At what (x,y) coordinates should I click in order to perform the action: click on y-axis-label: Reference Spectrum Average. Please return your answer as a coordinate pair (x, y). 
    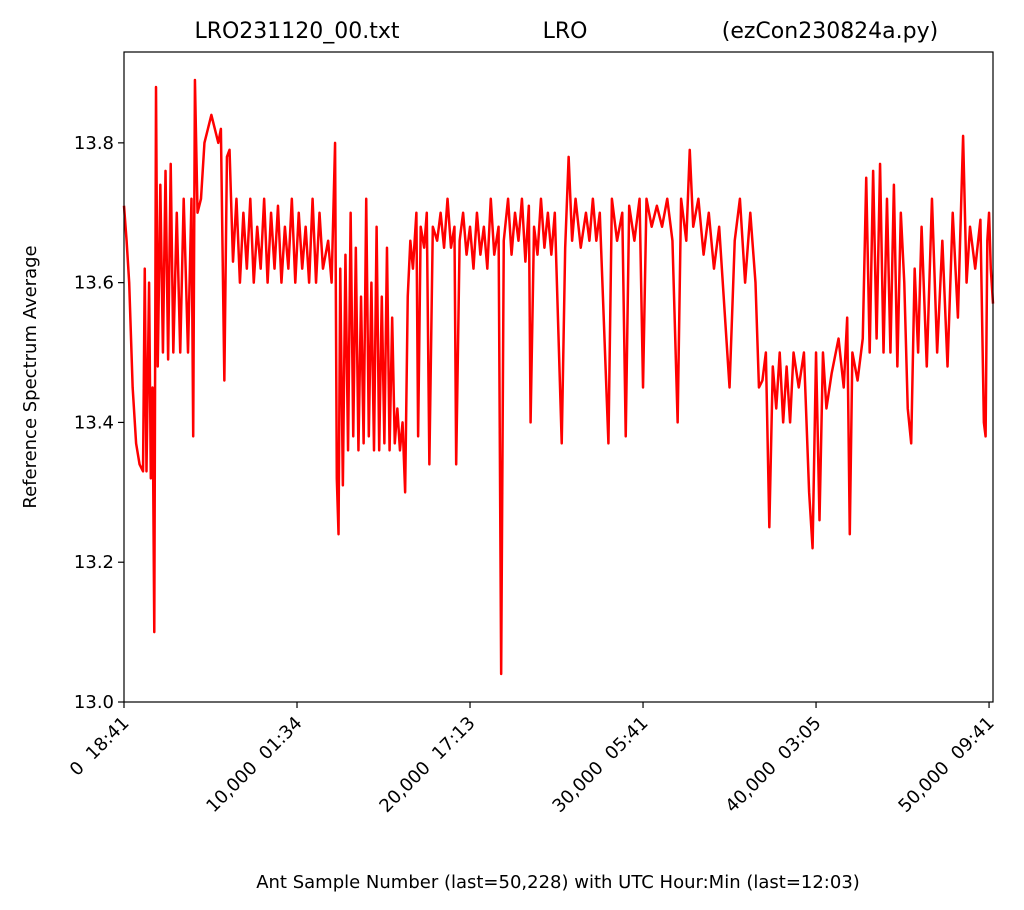
    Looking at the image, I should click on (30, 376).